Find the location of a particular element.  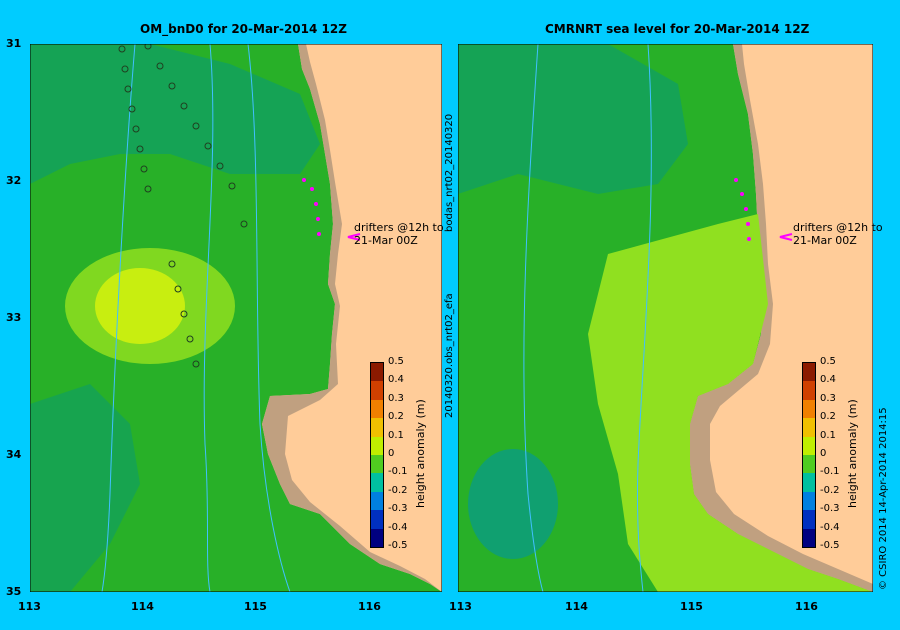

side-label-bottom: 20140320.obs_nrt02_efa is located at coordinates (449, 355).